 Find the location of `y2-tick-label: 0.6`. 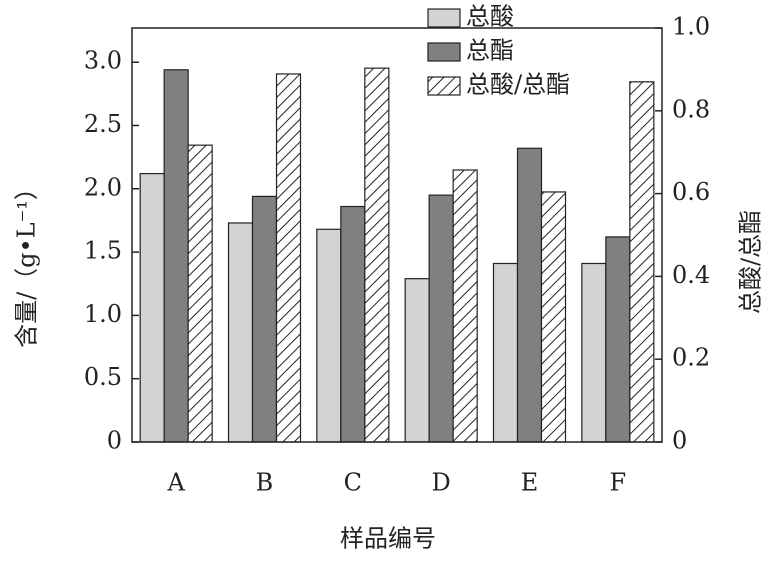

y2-tick-label: 0.6 is located at coordinates (691, 192).